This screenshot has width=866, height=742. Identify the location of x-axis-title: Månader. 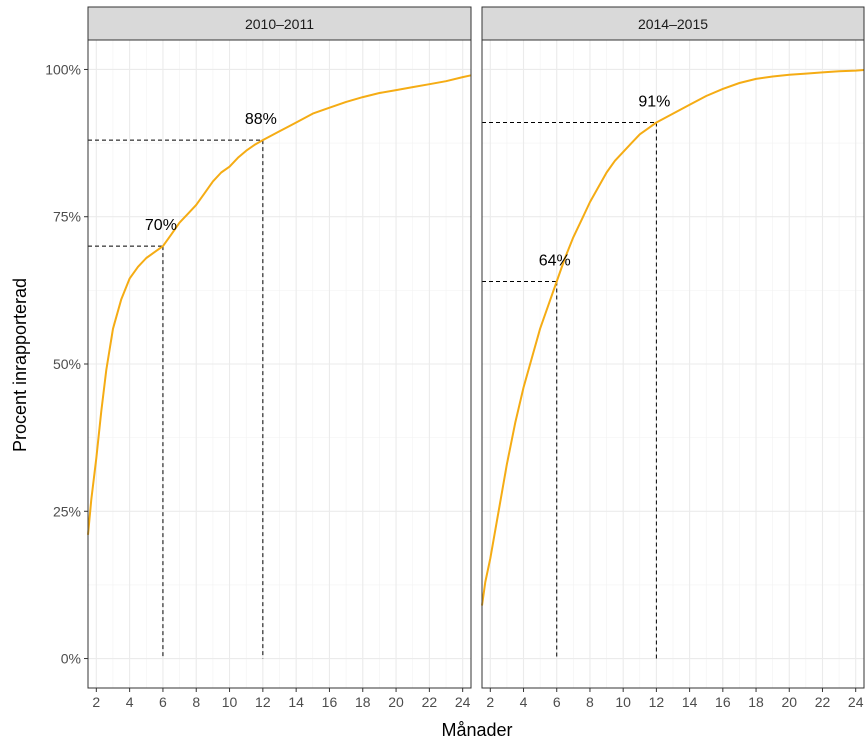
(476, 730).